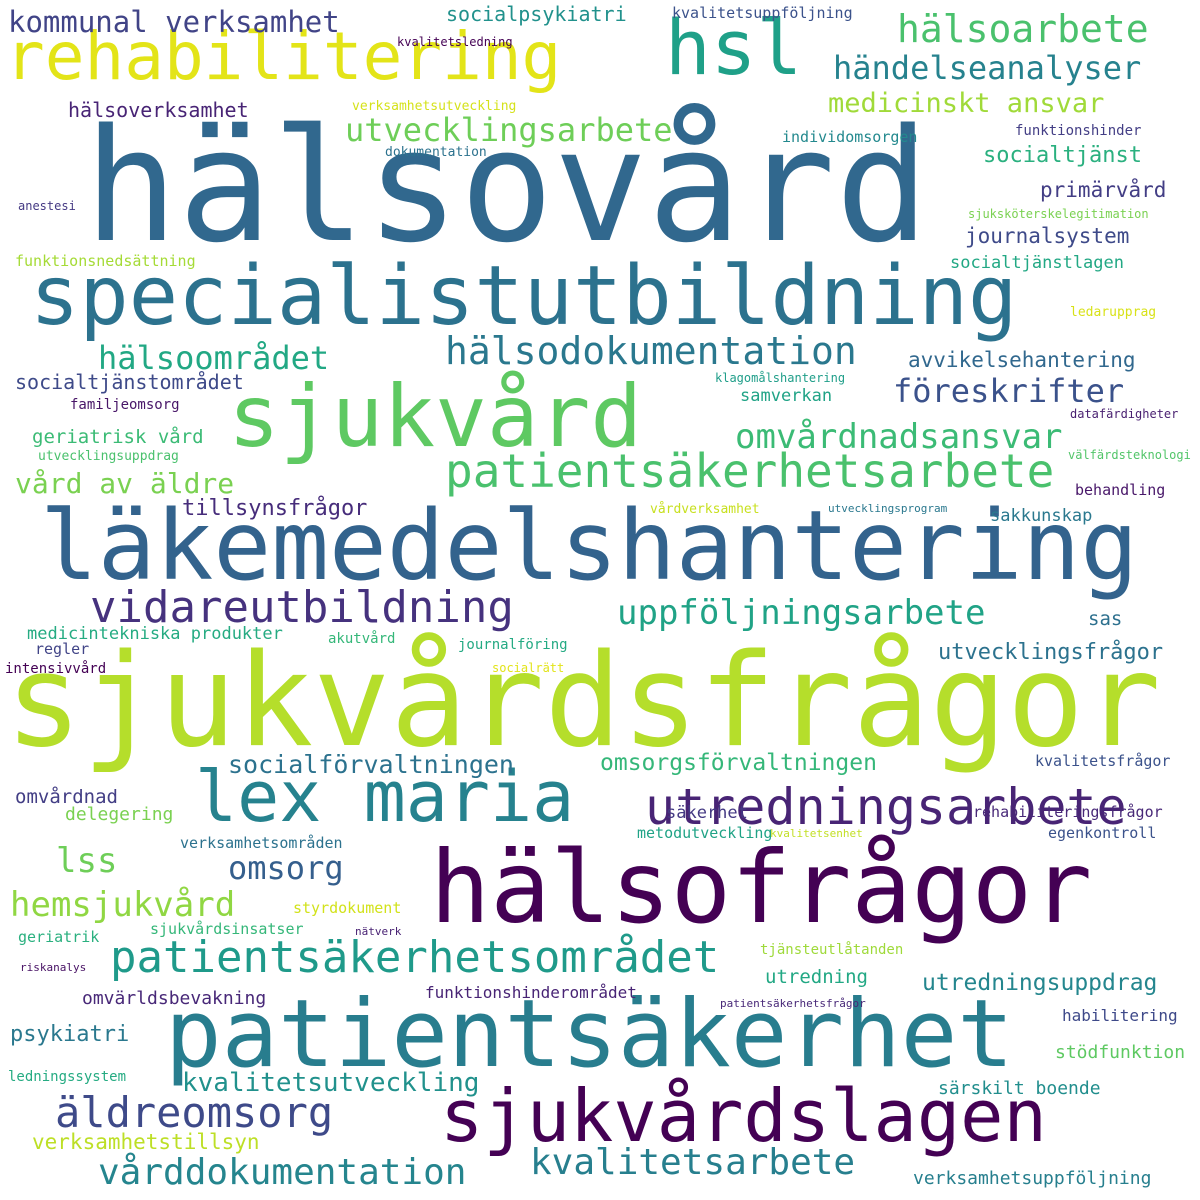  I want to click on cloud-word: medicintekniska produkter, so click(155, 634).